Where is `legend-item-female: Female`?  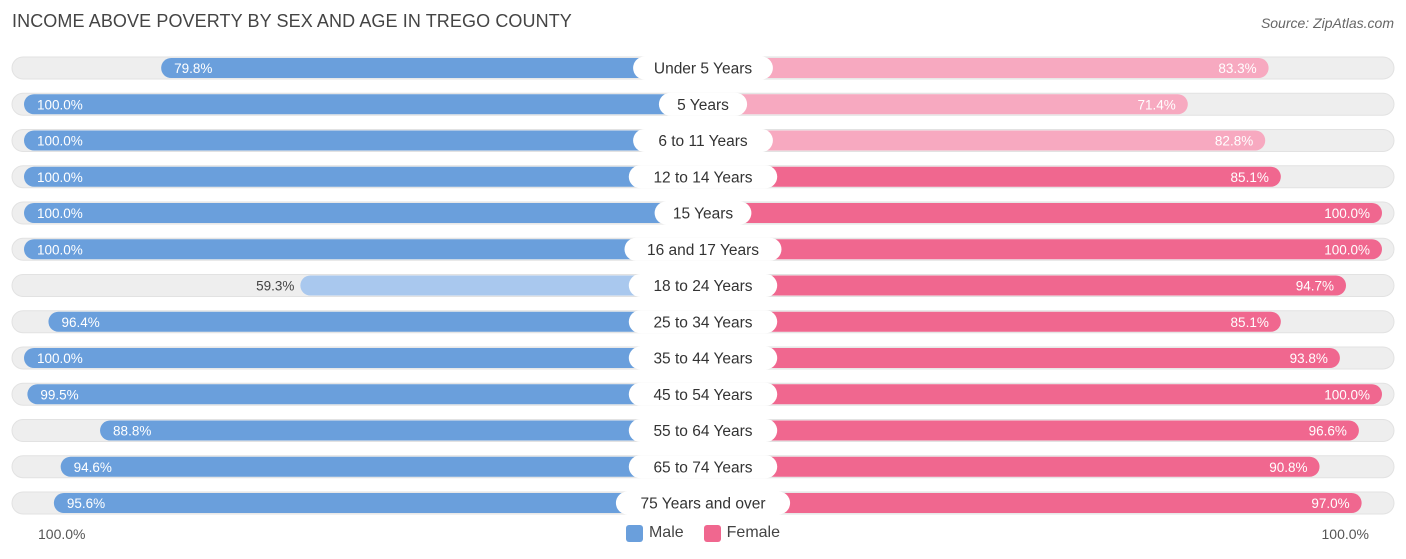 legend-item-female: Female is located at coordinates (742, 533).